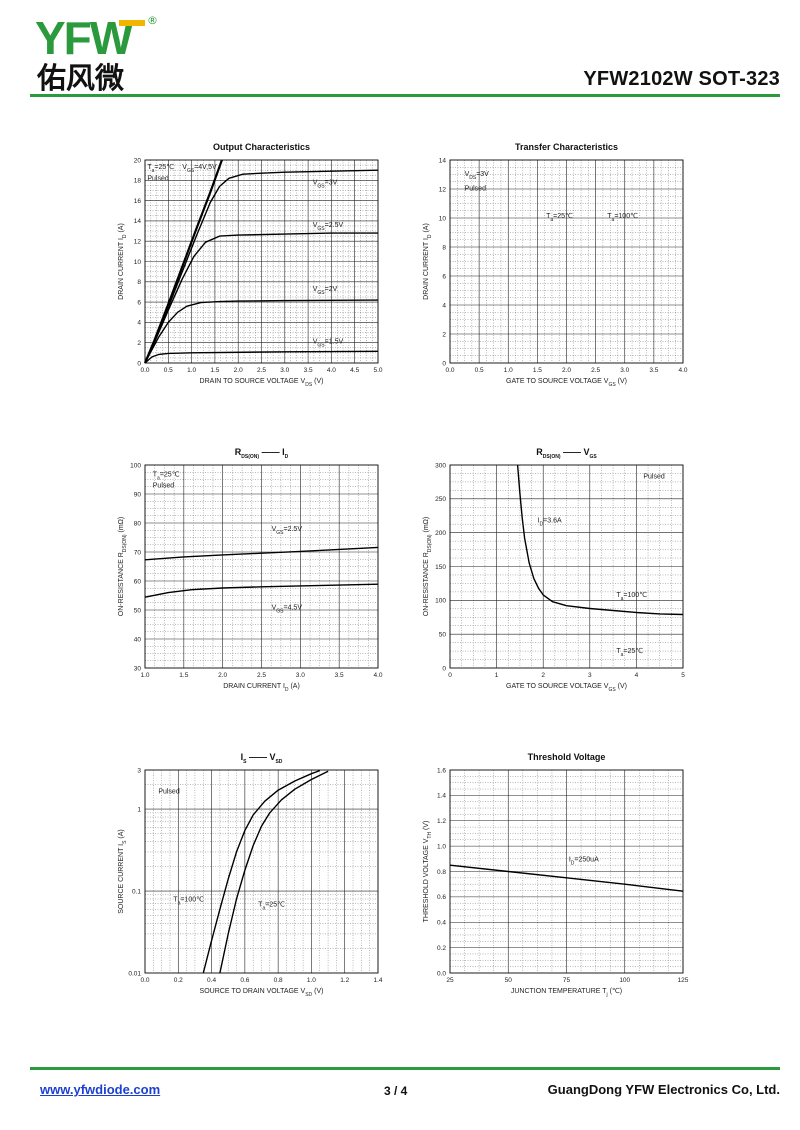 This screenshot has height=1130, width=800. I want to click on minor-grid, so click(261, 871).